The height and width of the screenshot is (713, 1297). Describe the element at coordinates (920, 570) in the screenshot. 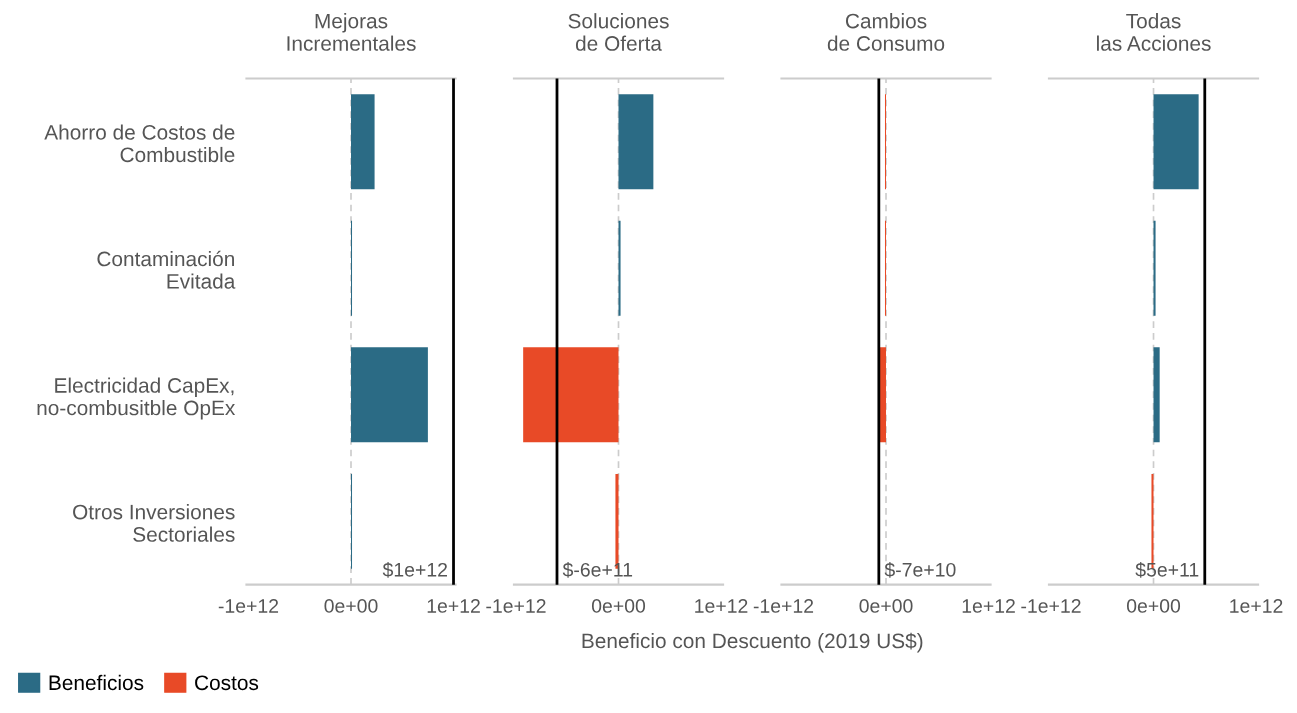

I see `ref-line-label: $-7e+10` at that location.